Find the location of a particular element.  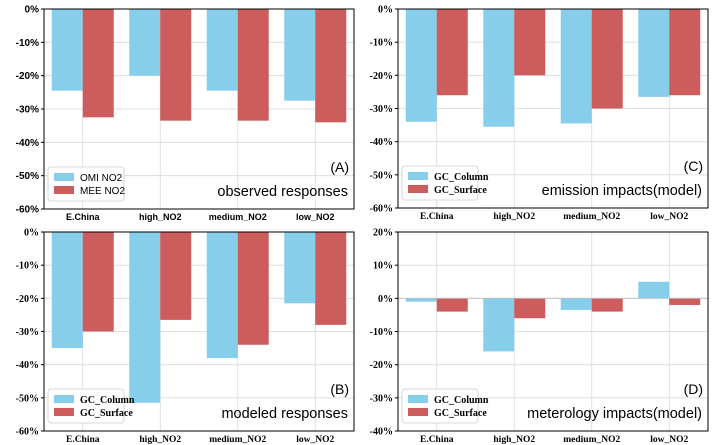

panel-label: (C) is located at coordinates (693, 166).